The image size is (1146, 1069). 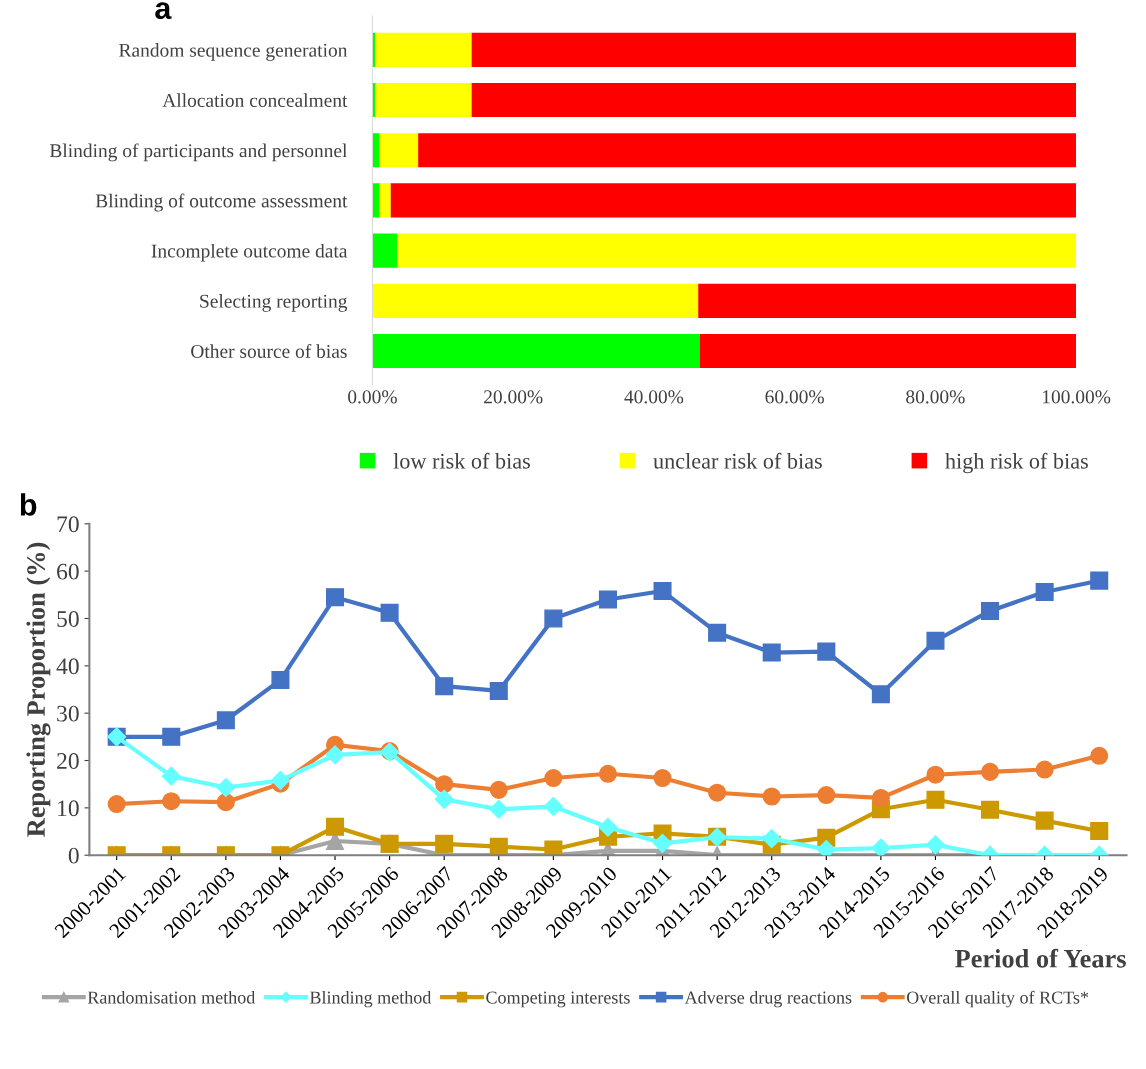 I want to click on legend-label: Adverse drug reactions, so click(x=768, y=999).